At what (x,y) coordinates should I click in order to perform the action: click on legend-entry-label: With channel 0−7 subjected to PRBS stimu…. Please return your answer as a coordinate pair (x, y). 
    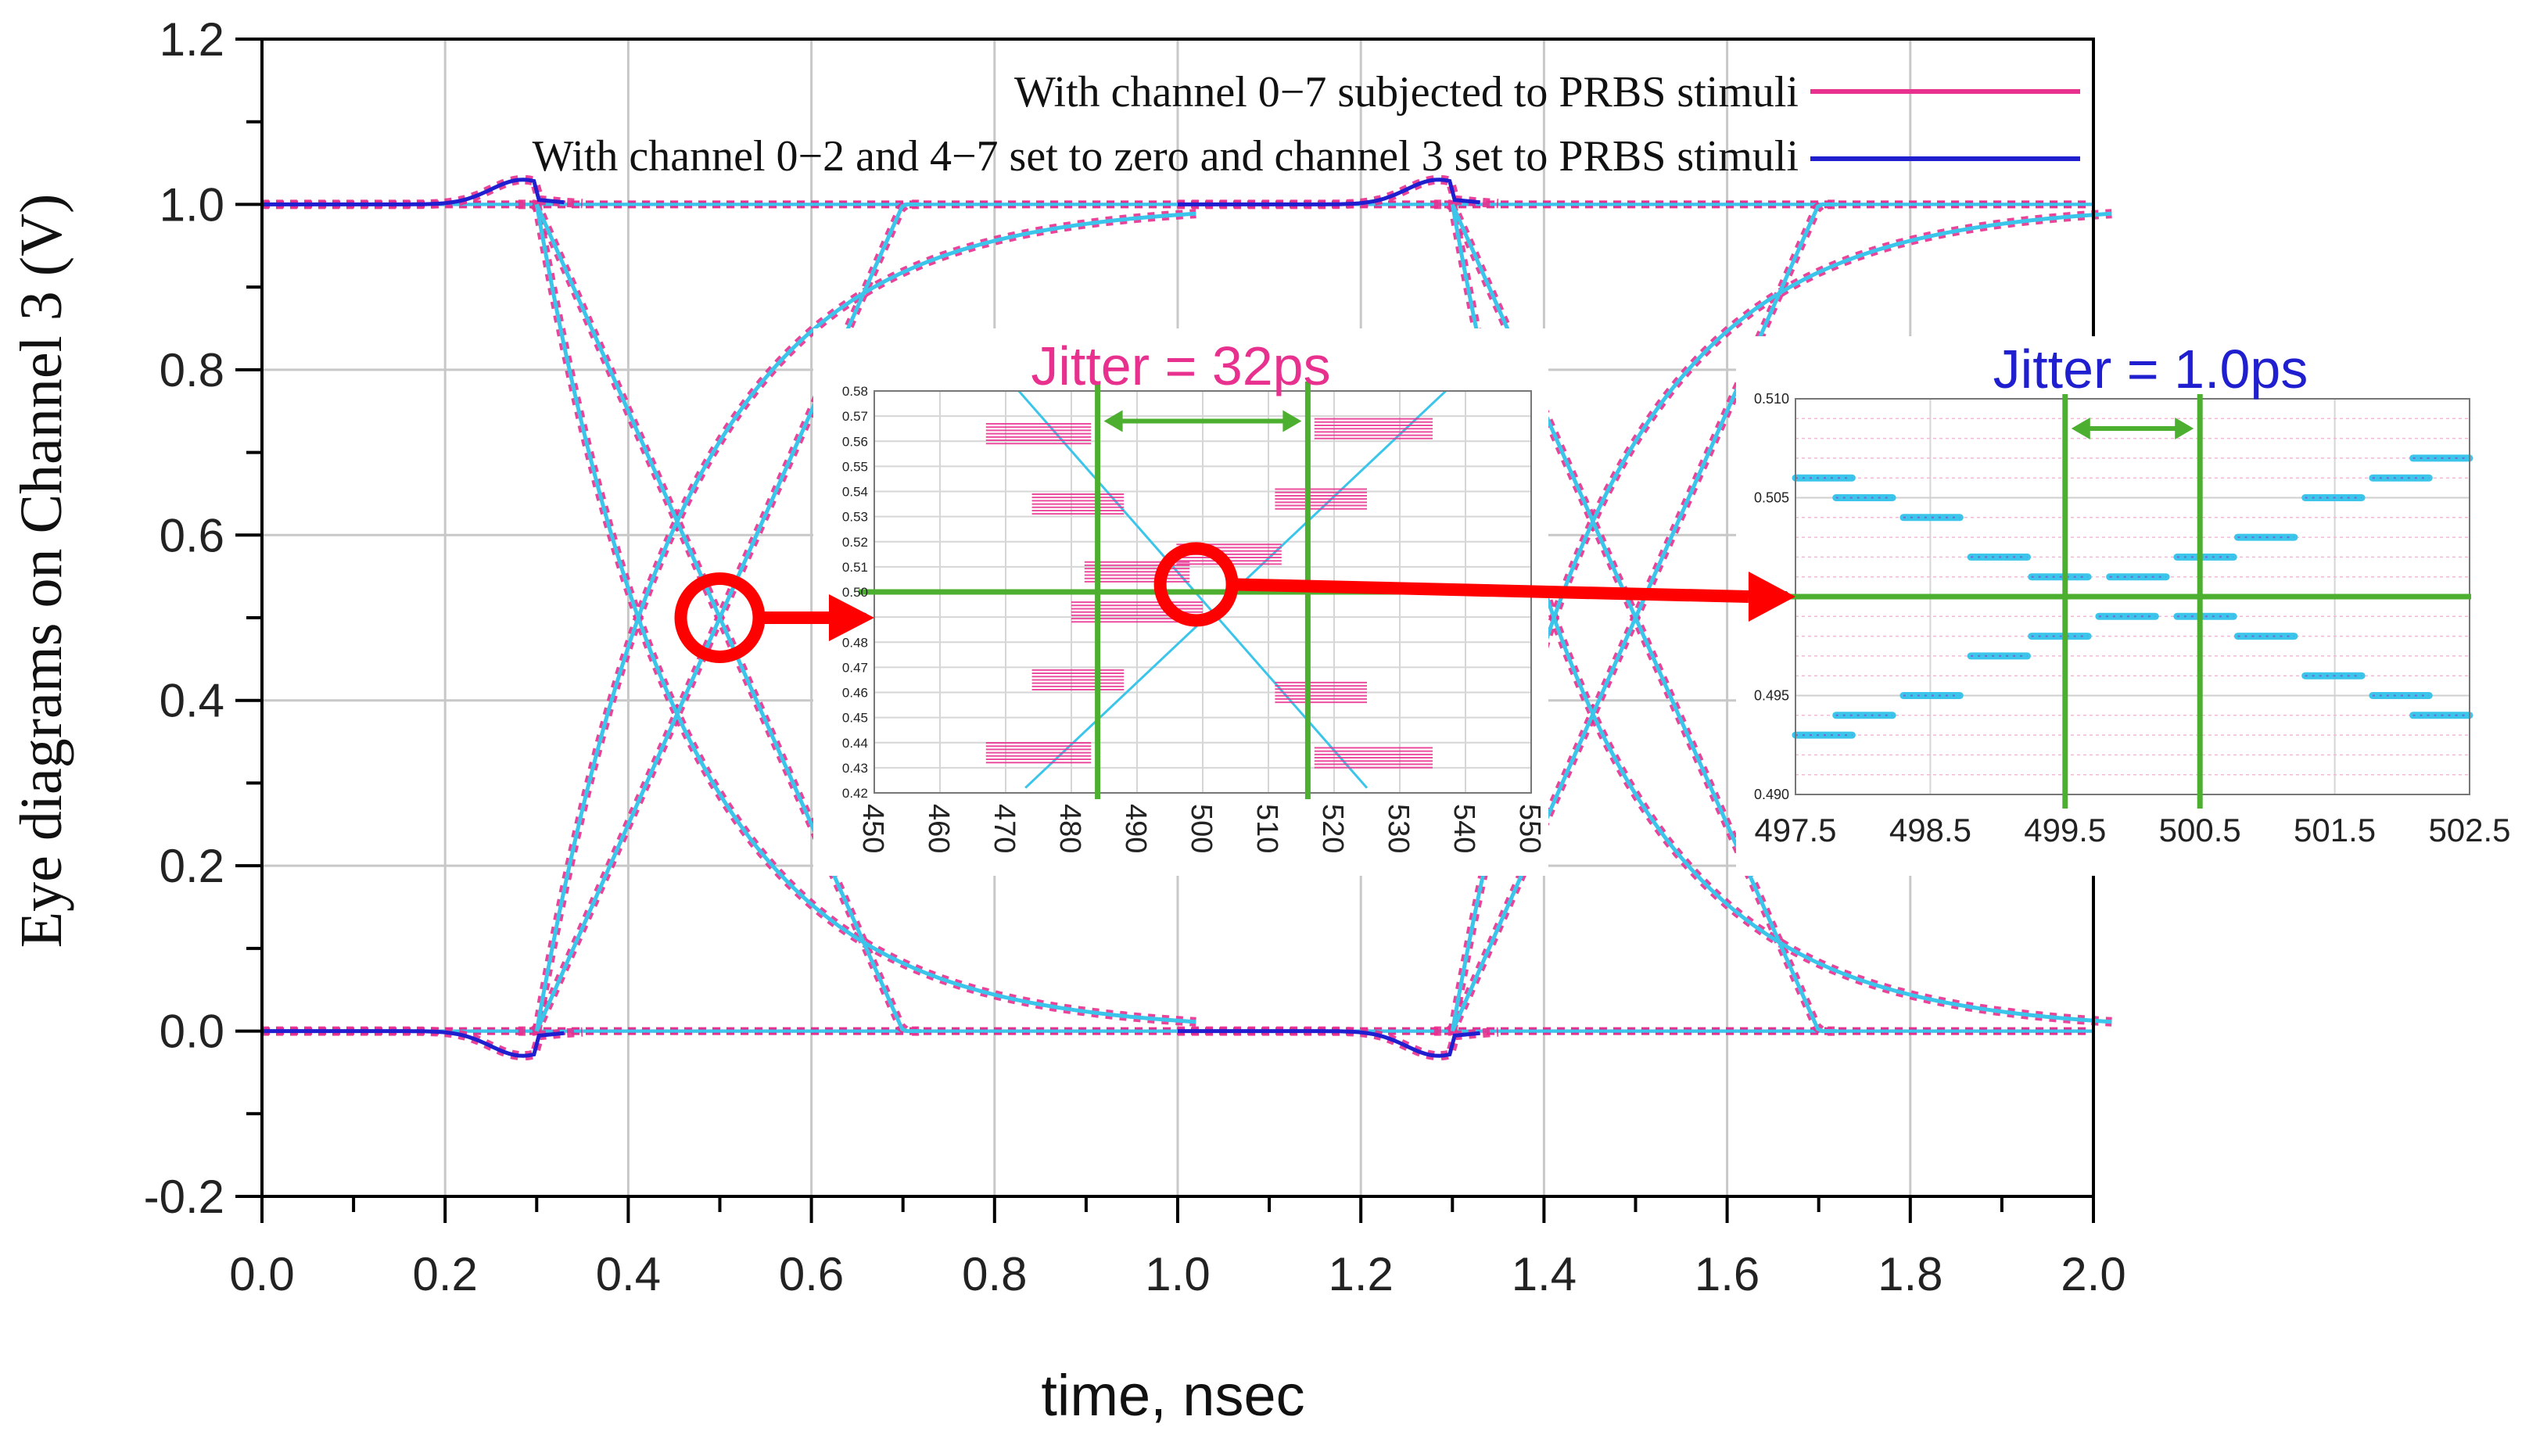
    Looking at the image, I should click on (1407, 92).